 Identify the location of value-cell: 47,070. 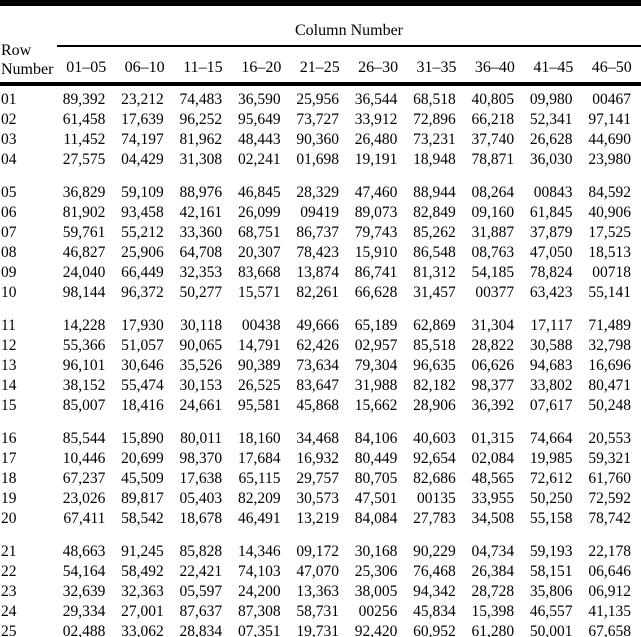
(317, 571).